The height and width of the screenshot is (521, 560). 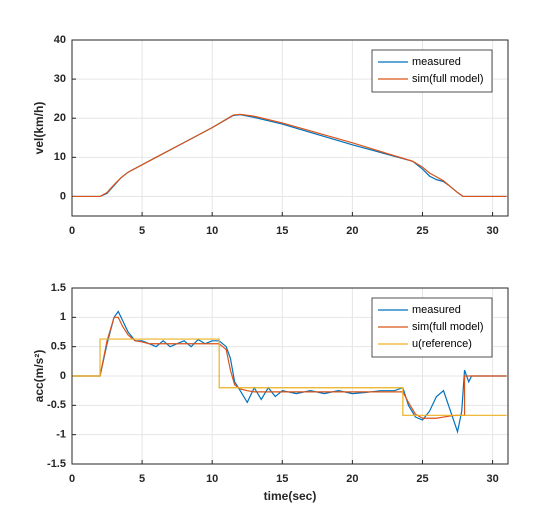 I want to click on y-tick-label: 1, so click(x=63, y=317).